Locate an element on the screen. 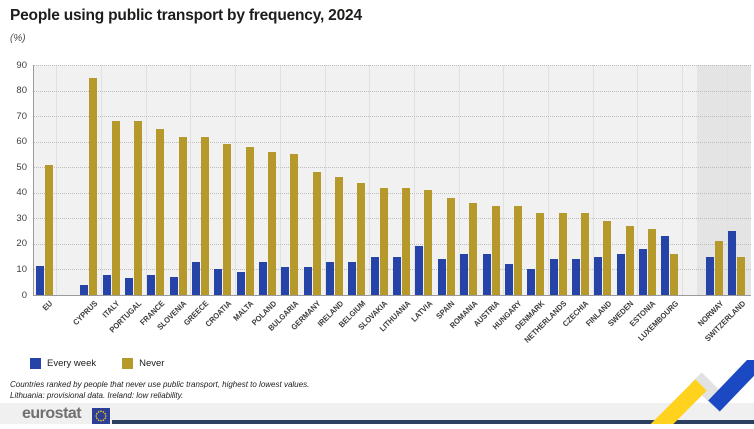  legend: Every week Never is located at coordinates (97, 363).